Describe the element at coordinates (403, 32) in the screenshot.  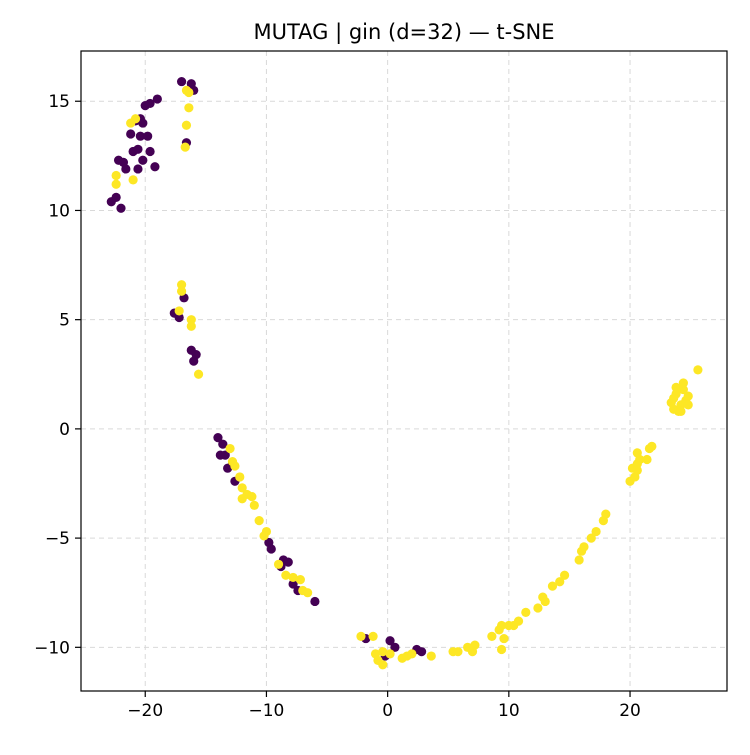
I see `chart-title: MUTAG | gin (d=32) — t-SNE` at that location.